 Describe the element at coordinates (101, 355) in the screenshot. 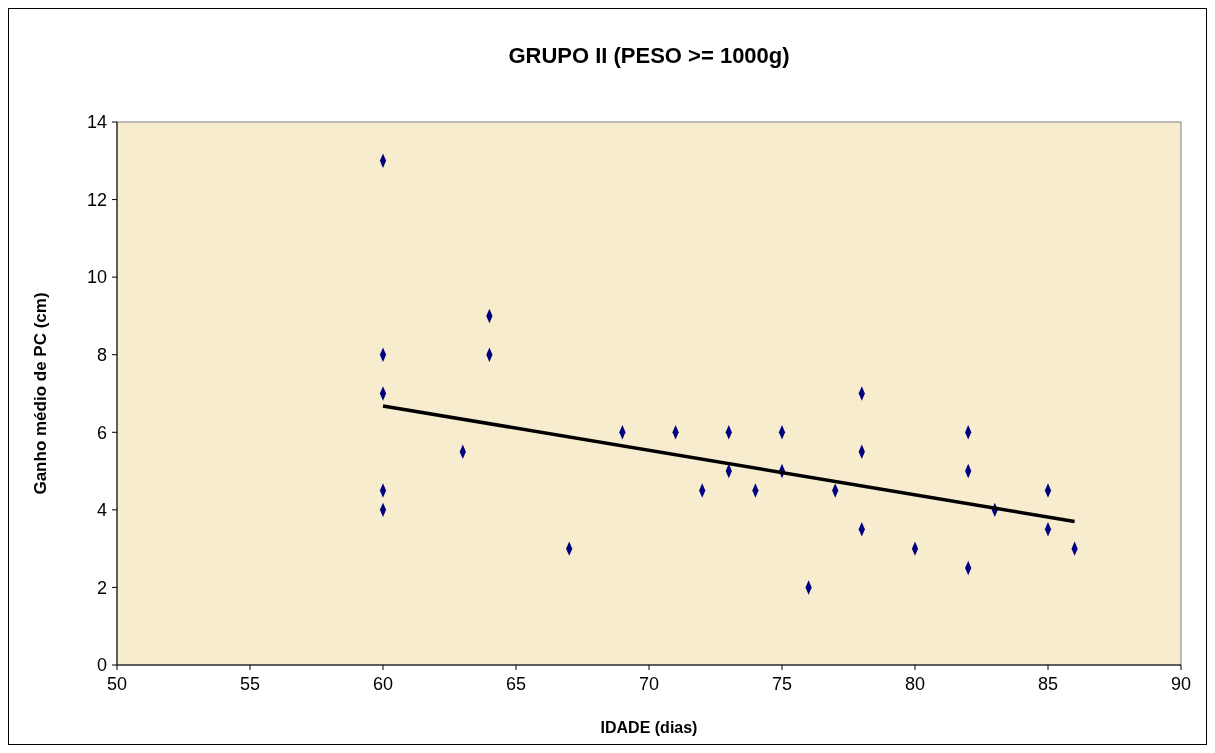

I see `y-tick-label: 8` at that location.